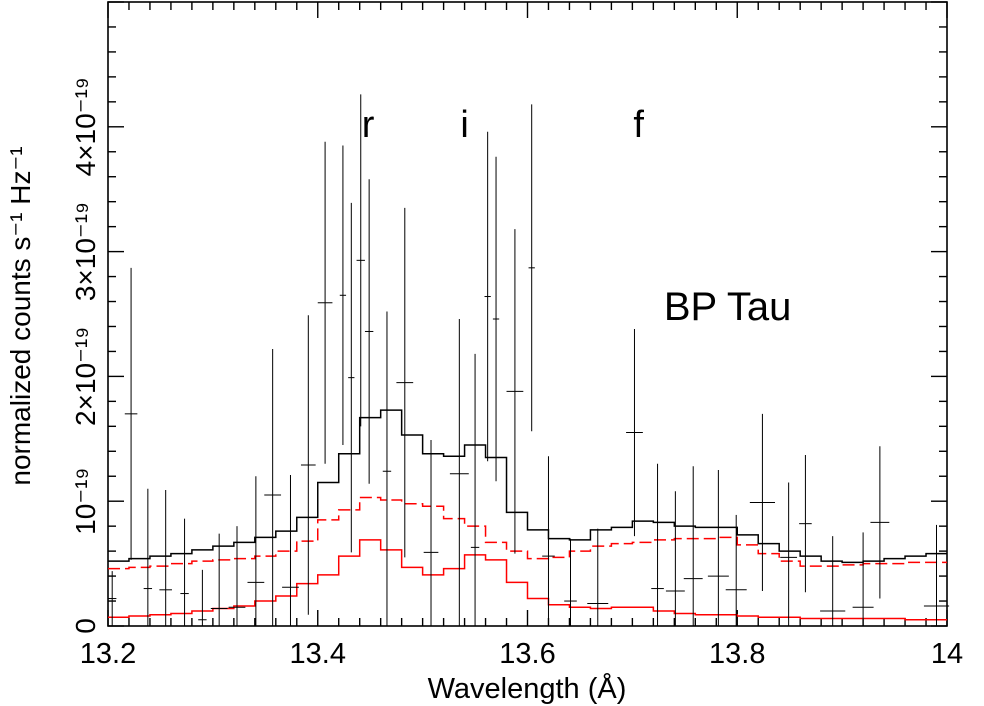  I want to click on y-tick-label: 2×10⁻¹⁹, so click(85, 376).